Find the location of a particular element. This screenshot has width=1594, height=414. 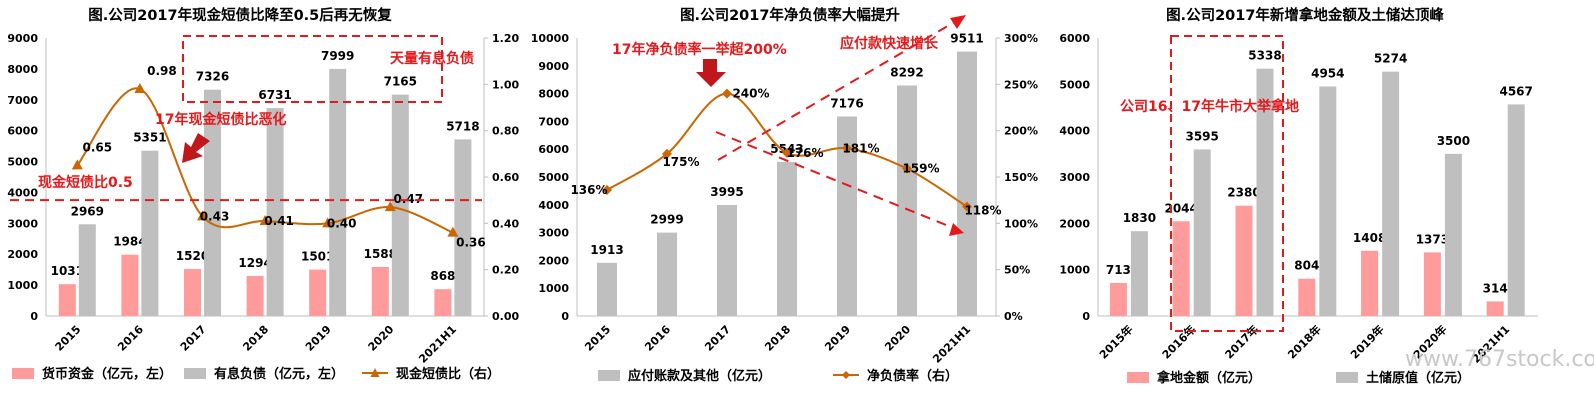

y-right-tick-label: 50% is located at coordinates (1017, 270).